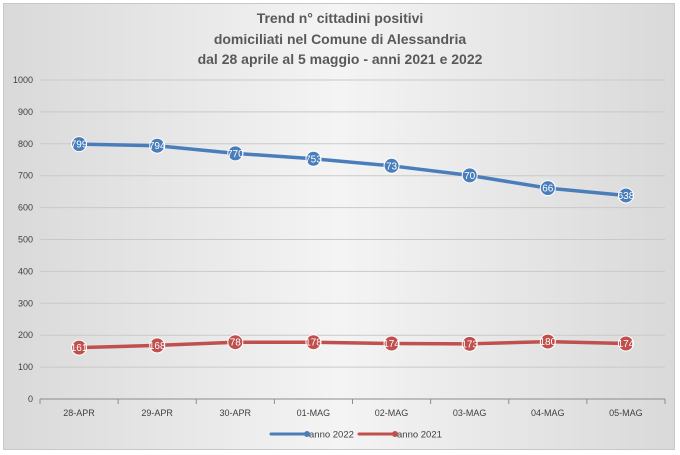 The width and height of the screenshot is (680, 455). Describe the element at coordinates (157, 413) in the screenshot. I see `x-tick-label: 29-APR` at that location.